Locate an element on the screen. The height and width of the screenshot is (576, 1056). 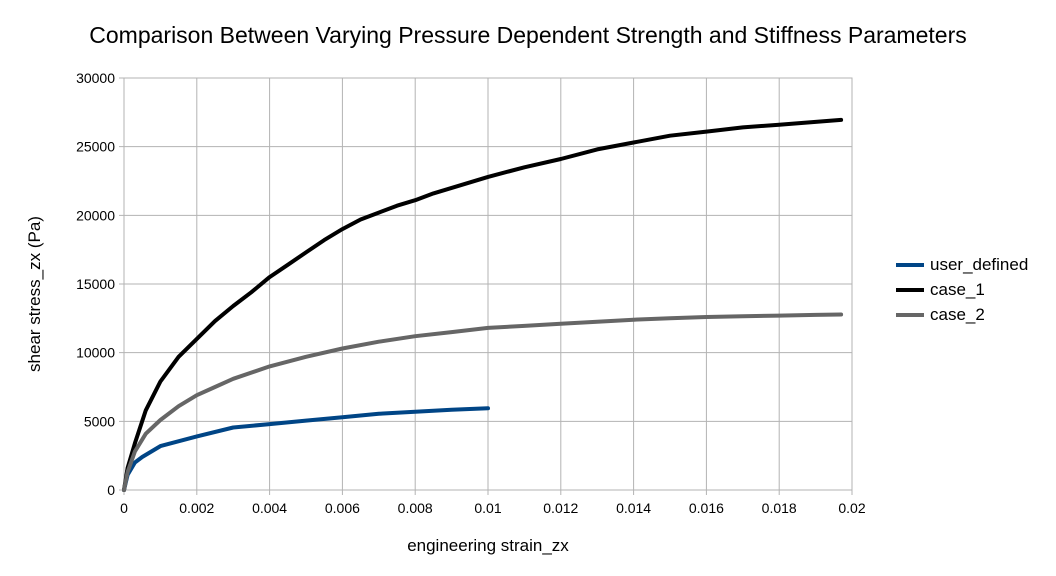
y-axis-label: shear stress_zx (Pa) is located at coordinates (34, 294).